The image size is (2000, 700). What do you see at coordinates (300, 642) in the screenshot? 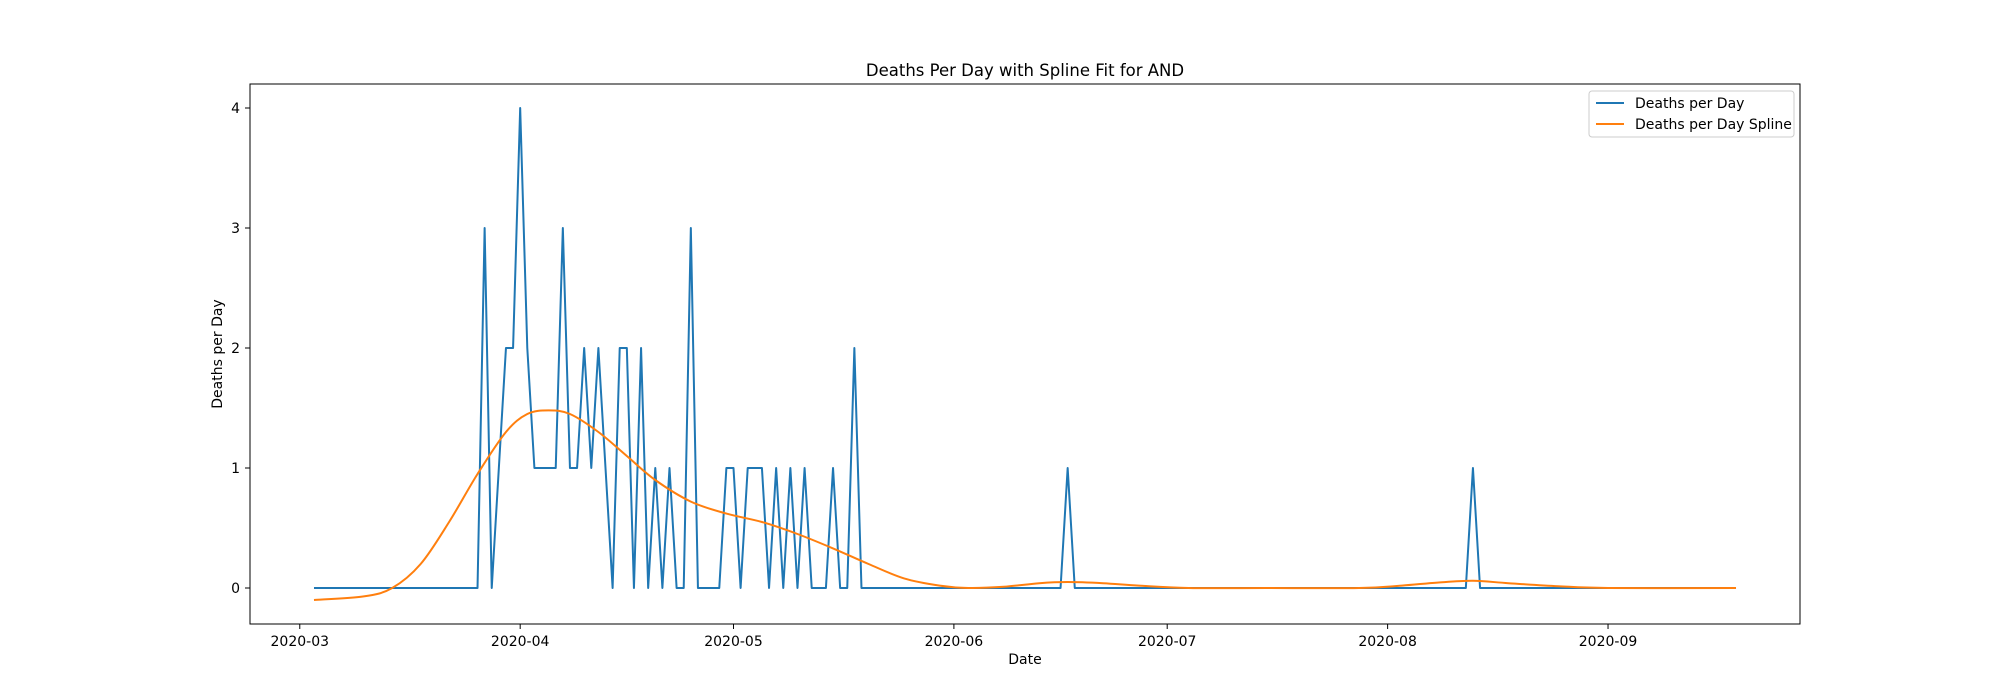
I see `x-tick-label: 2020-03` at bounding box center [300, 642].